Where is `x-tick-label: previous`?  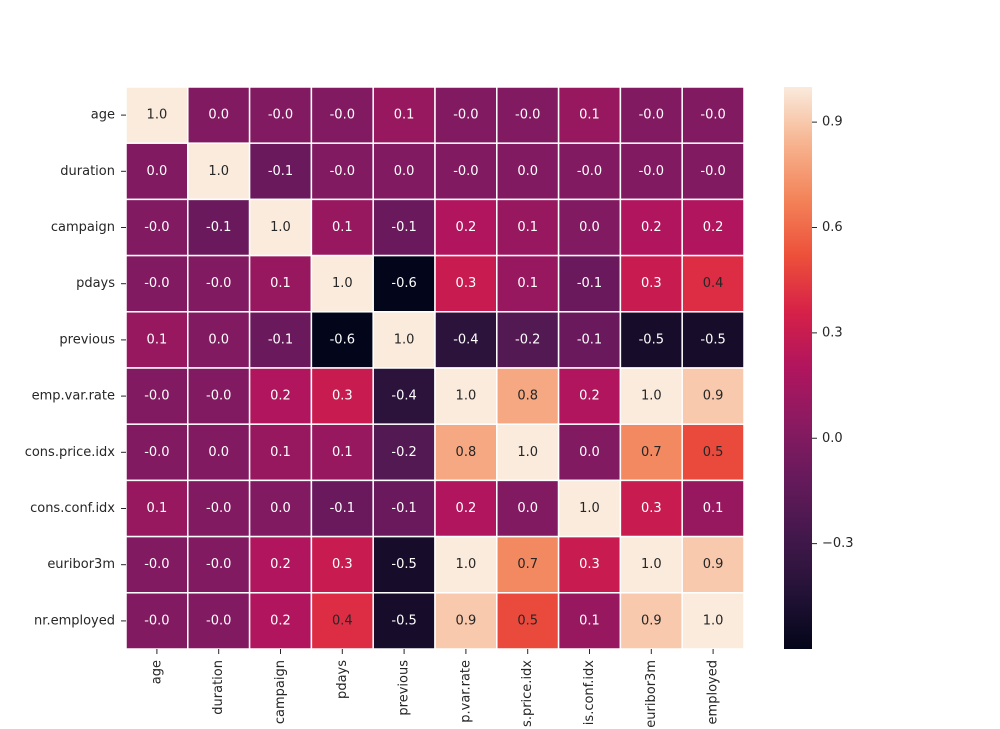 x-tick-label: previous is located at coordinates (404, 688).